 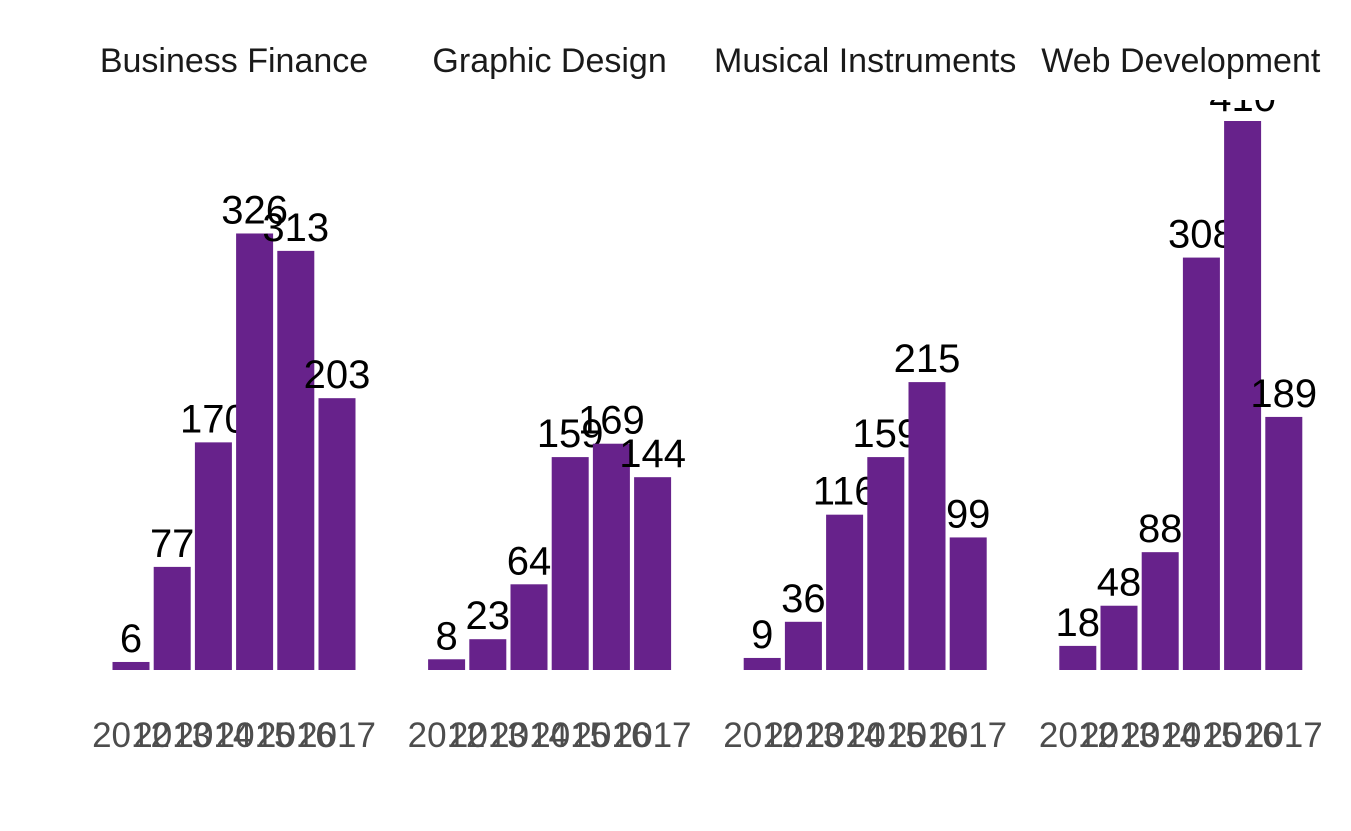 What do you see at coordinates (1242, 98) in the screenshot?
I see `value-label: 410` at bounding box center [1242, 98].